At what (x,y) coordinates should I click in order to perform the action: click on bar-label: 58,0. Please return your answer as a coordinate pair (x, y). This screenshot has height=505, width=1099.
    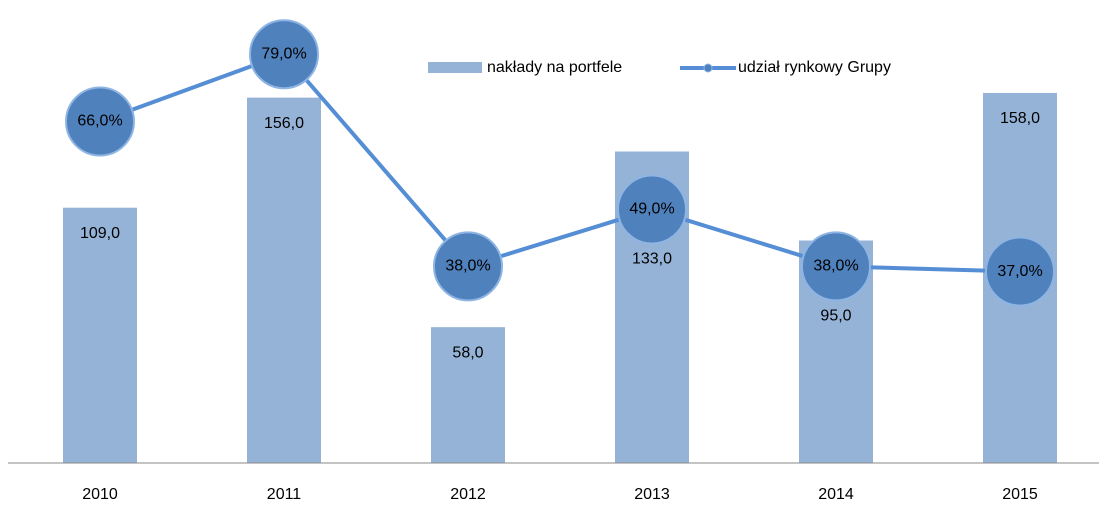
    Looking at the image, I should click on (467, 352).